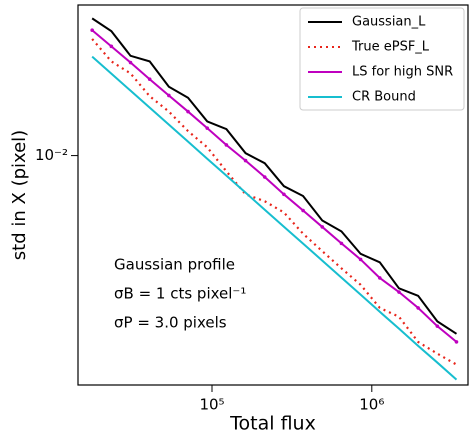  Describe the element at coordinates (384, 97) in the screenshot. I see `legend-label: CR Bound` at that location.